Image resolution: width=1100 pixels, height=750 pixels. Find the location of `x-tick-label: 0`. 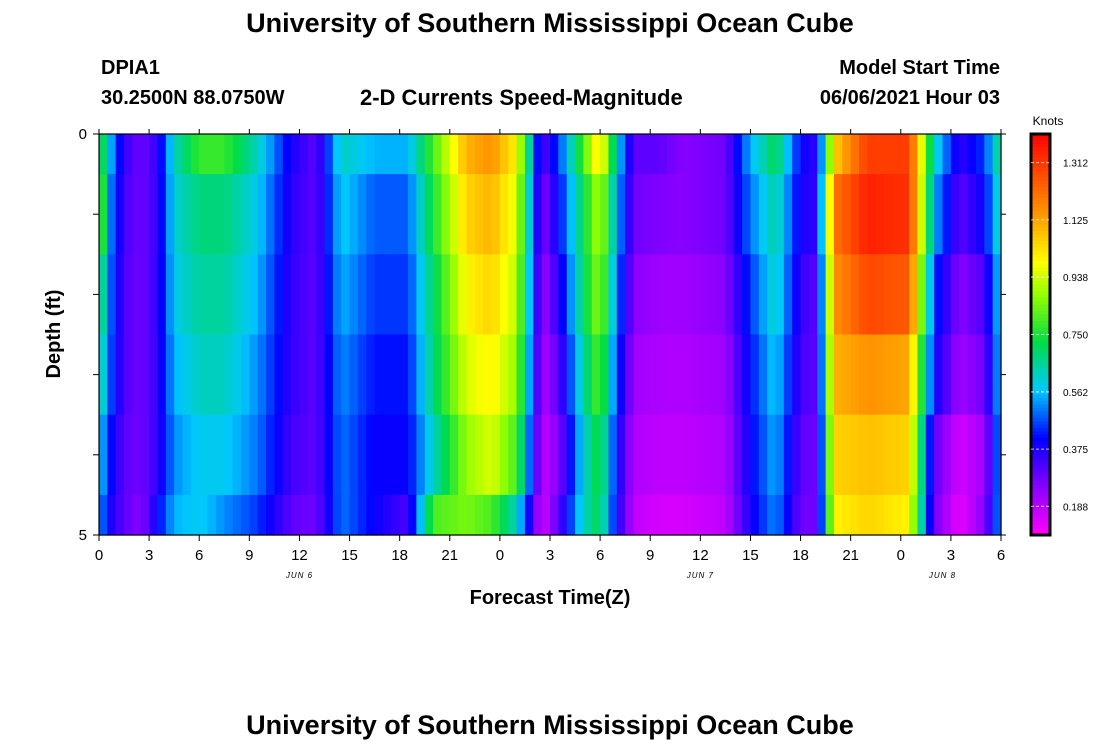

x-tick-label: 0 is located at coordinates (901, 555).